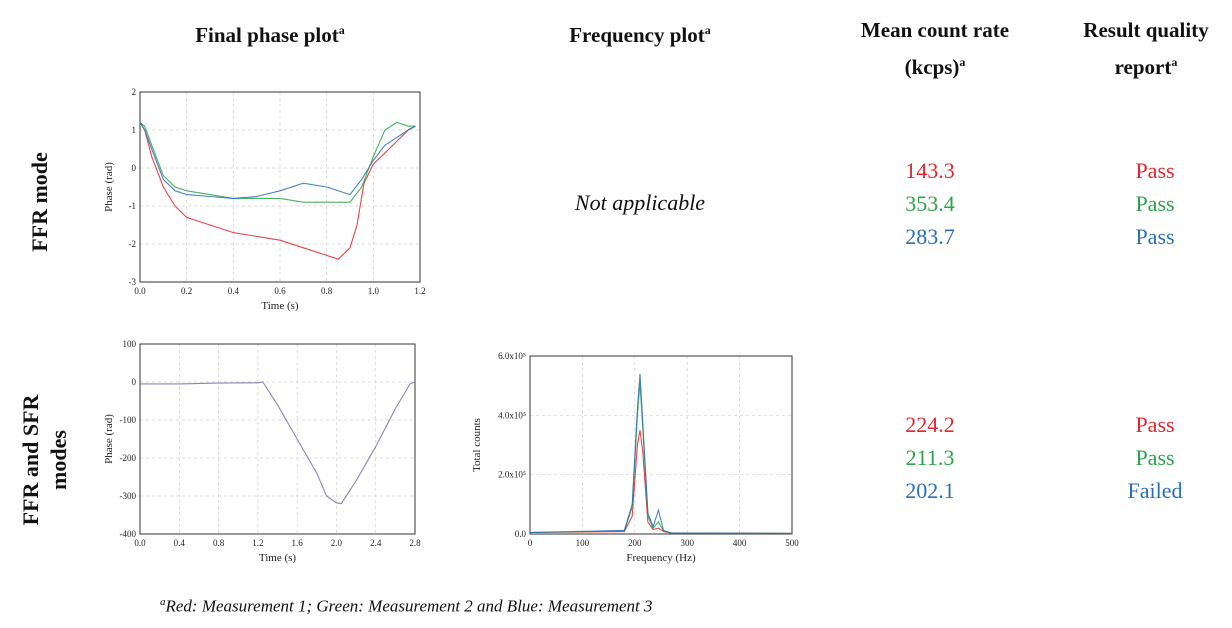 The width and height of the screenshot is (1232, 628). I want to click on header-count-rate: Mean count rate (kcps)a, so click(935, 48).